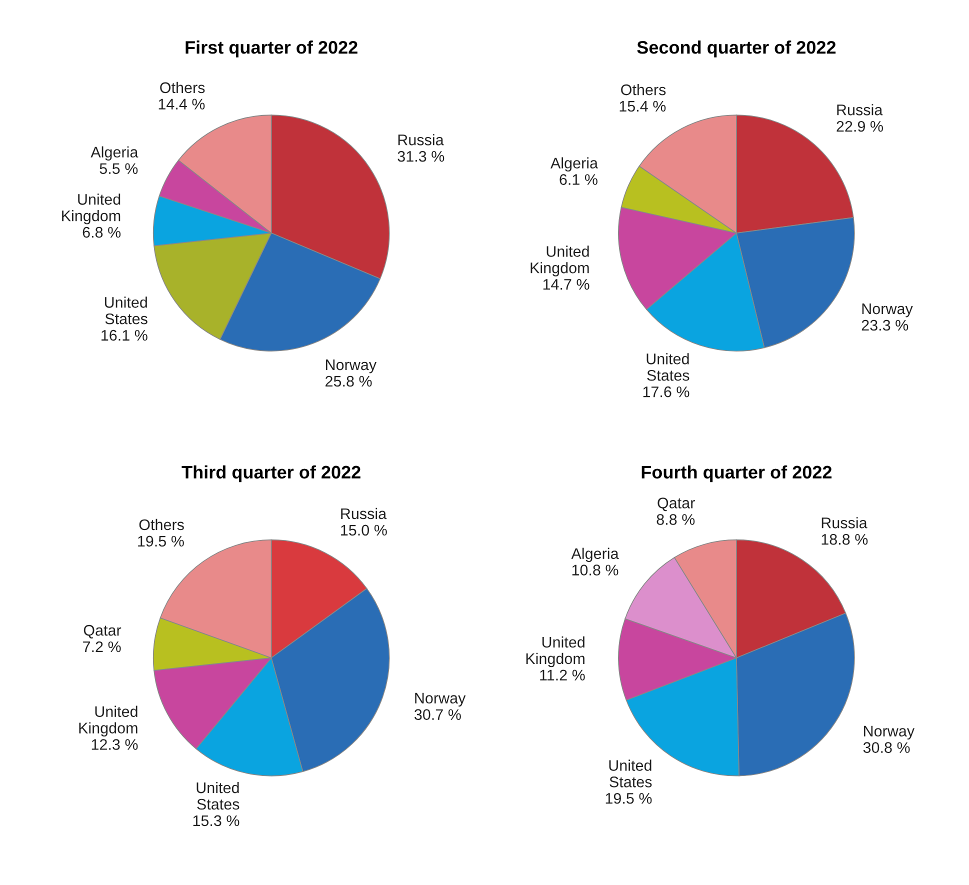  Describe the element at coordinates (666, 392) in the screenshot. I see `data-label: 17.6 %` at that location.